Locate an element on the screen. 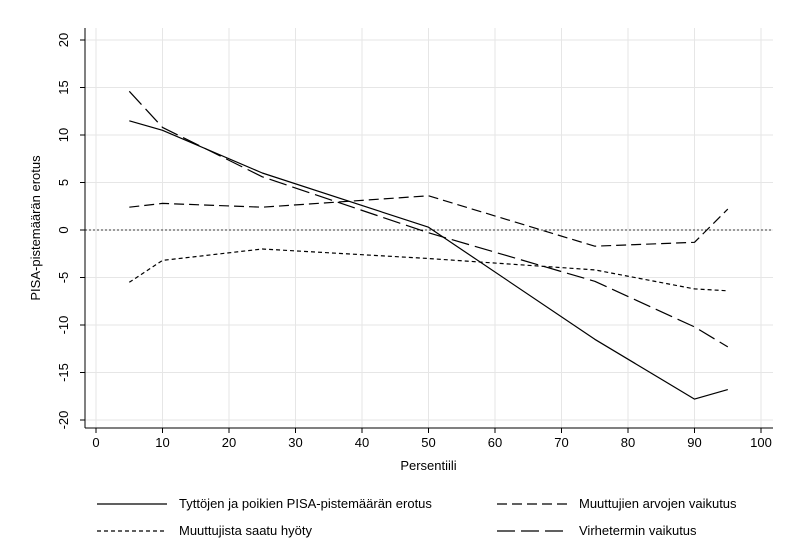  y-tick-label: 0 is located at coordinates (63, 229).